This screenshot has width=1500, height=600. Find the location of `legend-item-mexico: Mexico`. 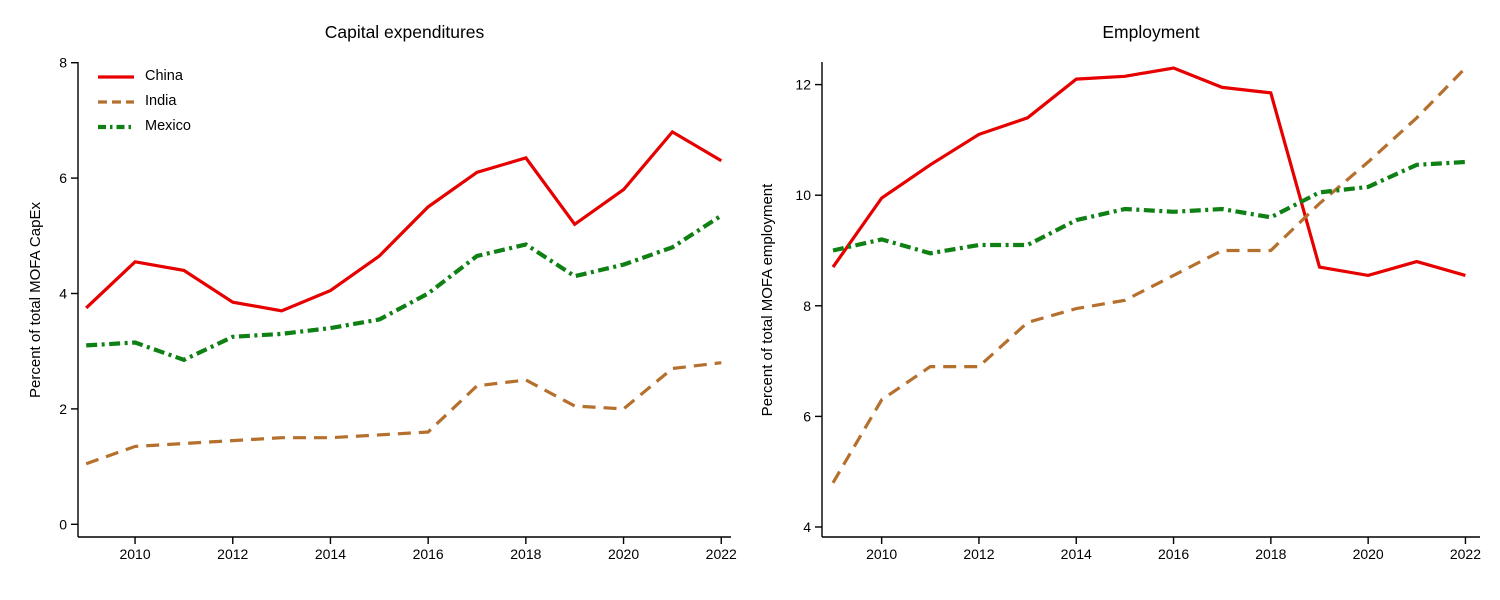

legend-item-mexico: Mexico is located at coordinates (144, 126).